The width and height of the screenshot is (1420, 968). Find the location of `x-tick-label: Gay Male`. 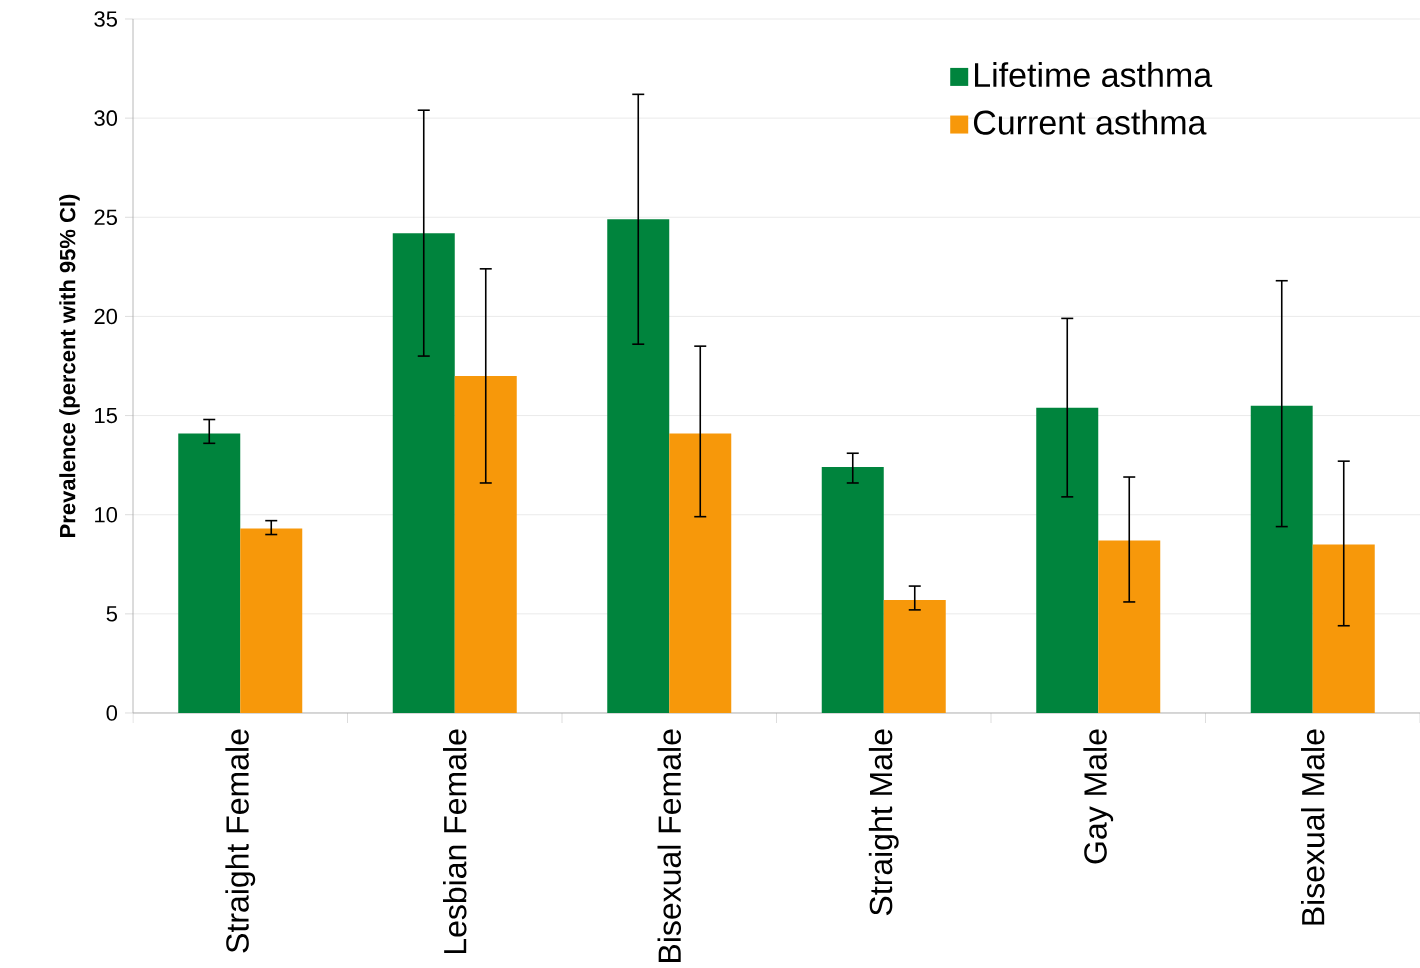

x-tick-label: Gay Male is located at coordinates (1098, 796).